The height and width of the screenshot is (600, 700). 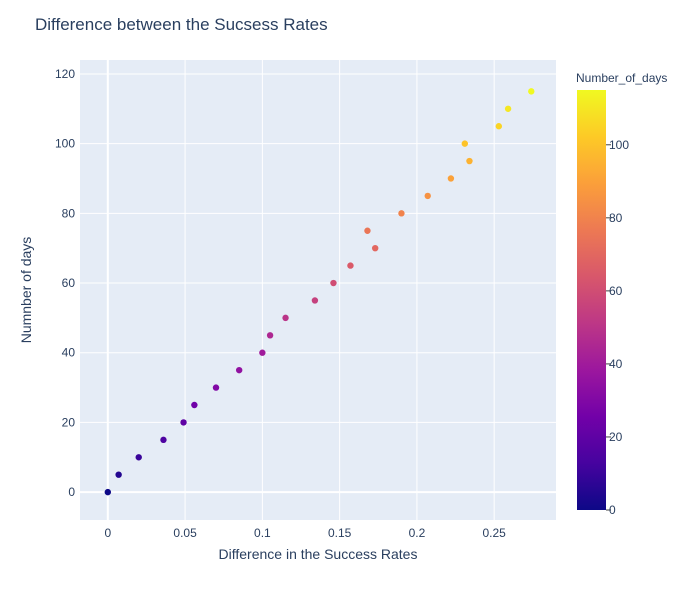 I want to click on colorbar-gradient, so click(x=591, y=300).